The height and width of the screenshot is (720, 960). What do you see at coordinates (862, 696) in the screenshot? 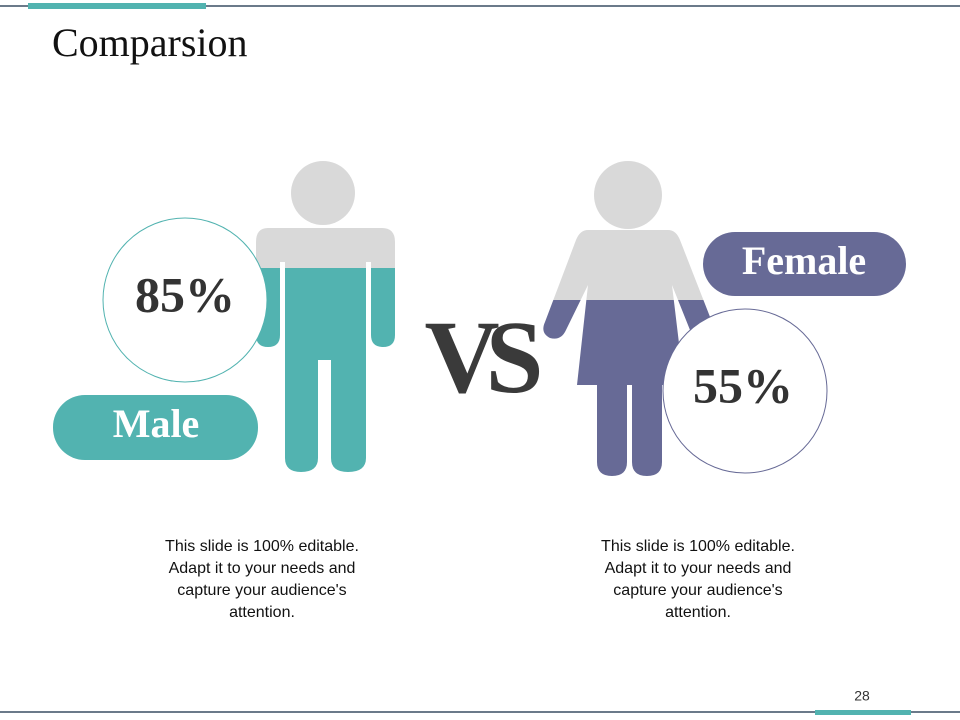
I see `page-number: 28` at bounding box center [862, 696].